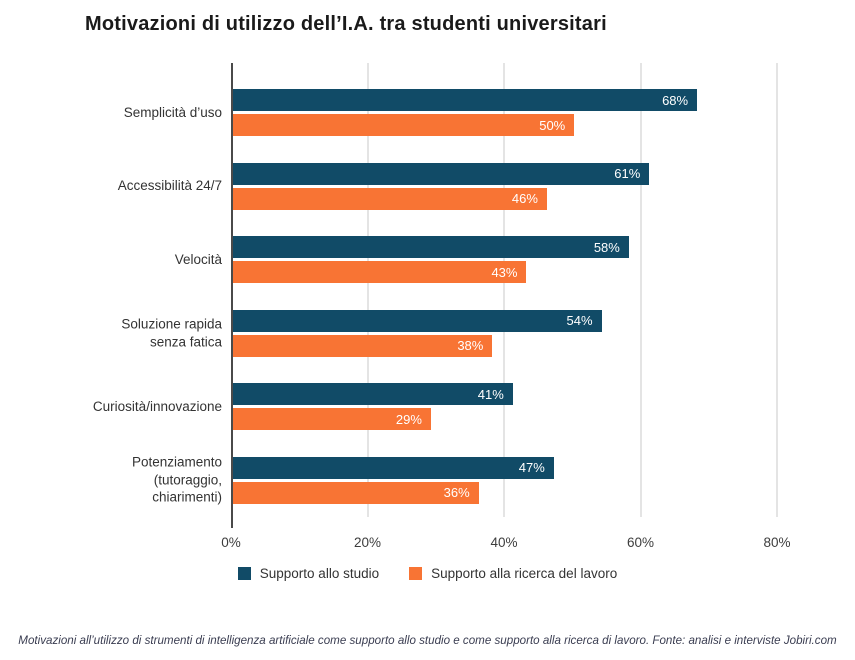  What do you see at coordinates (531, 467) in the screenshot?
I see `bar-value-label: 47%` at bounding box center [531, 467].